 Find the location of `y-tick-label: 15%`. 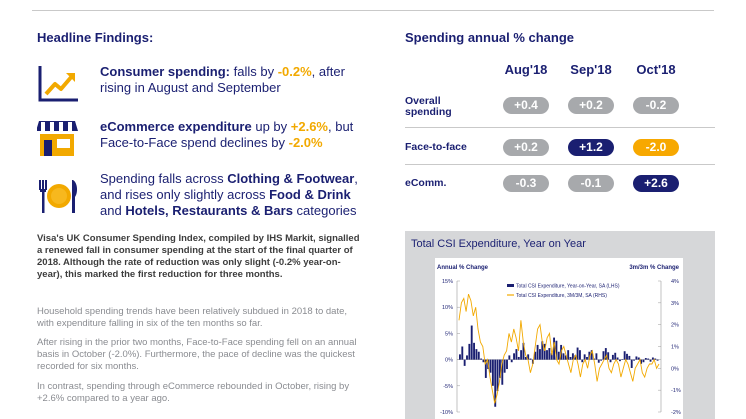

y-tick-label: 15% is located at coordinates (447, 282).